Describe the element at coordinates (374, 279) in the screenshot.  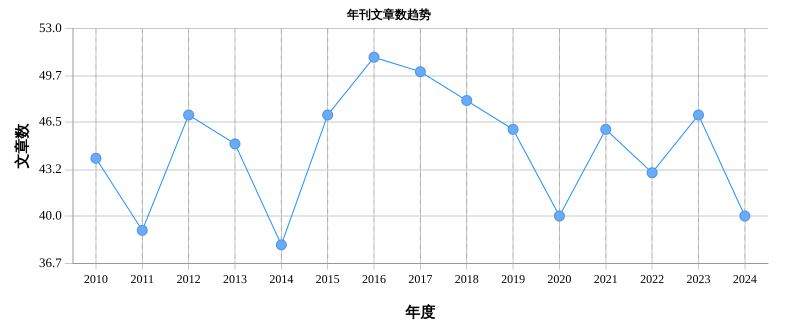
I see `x-tick-label: 2016` at that location.